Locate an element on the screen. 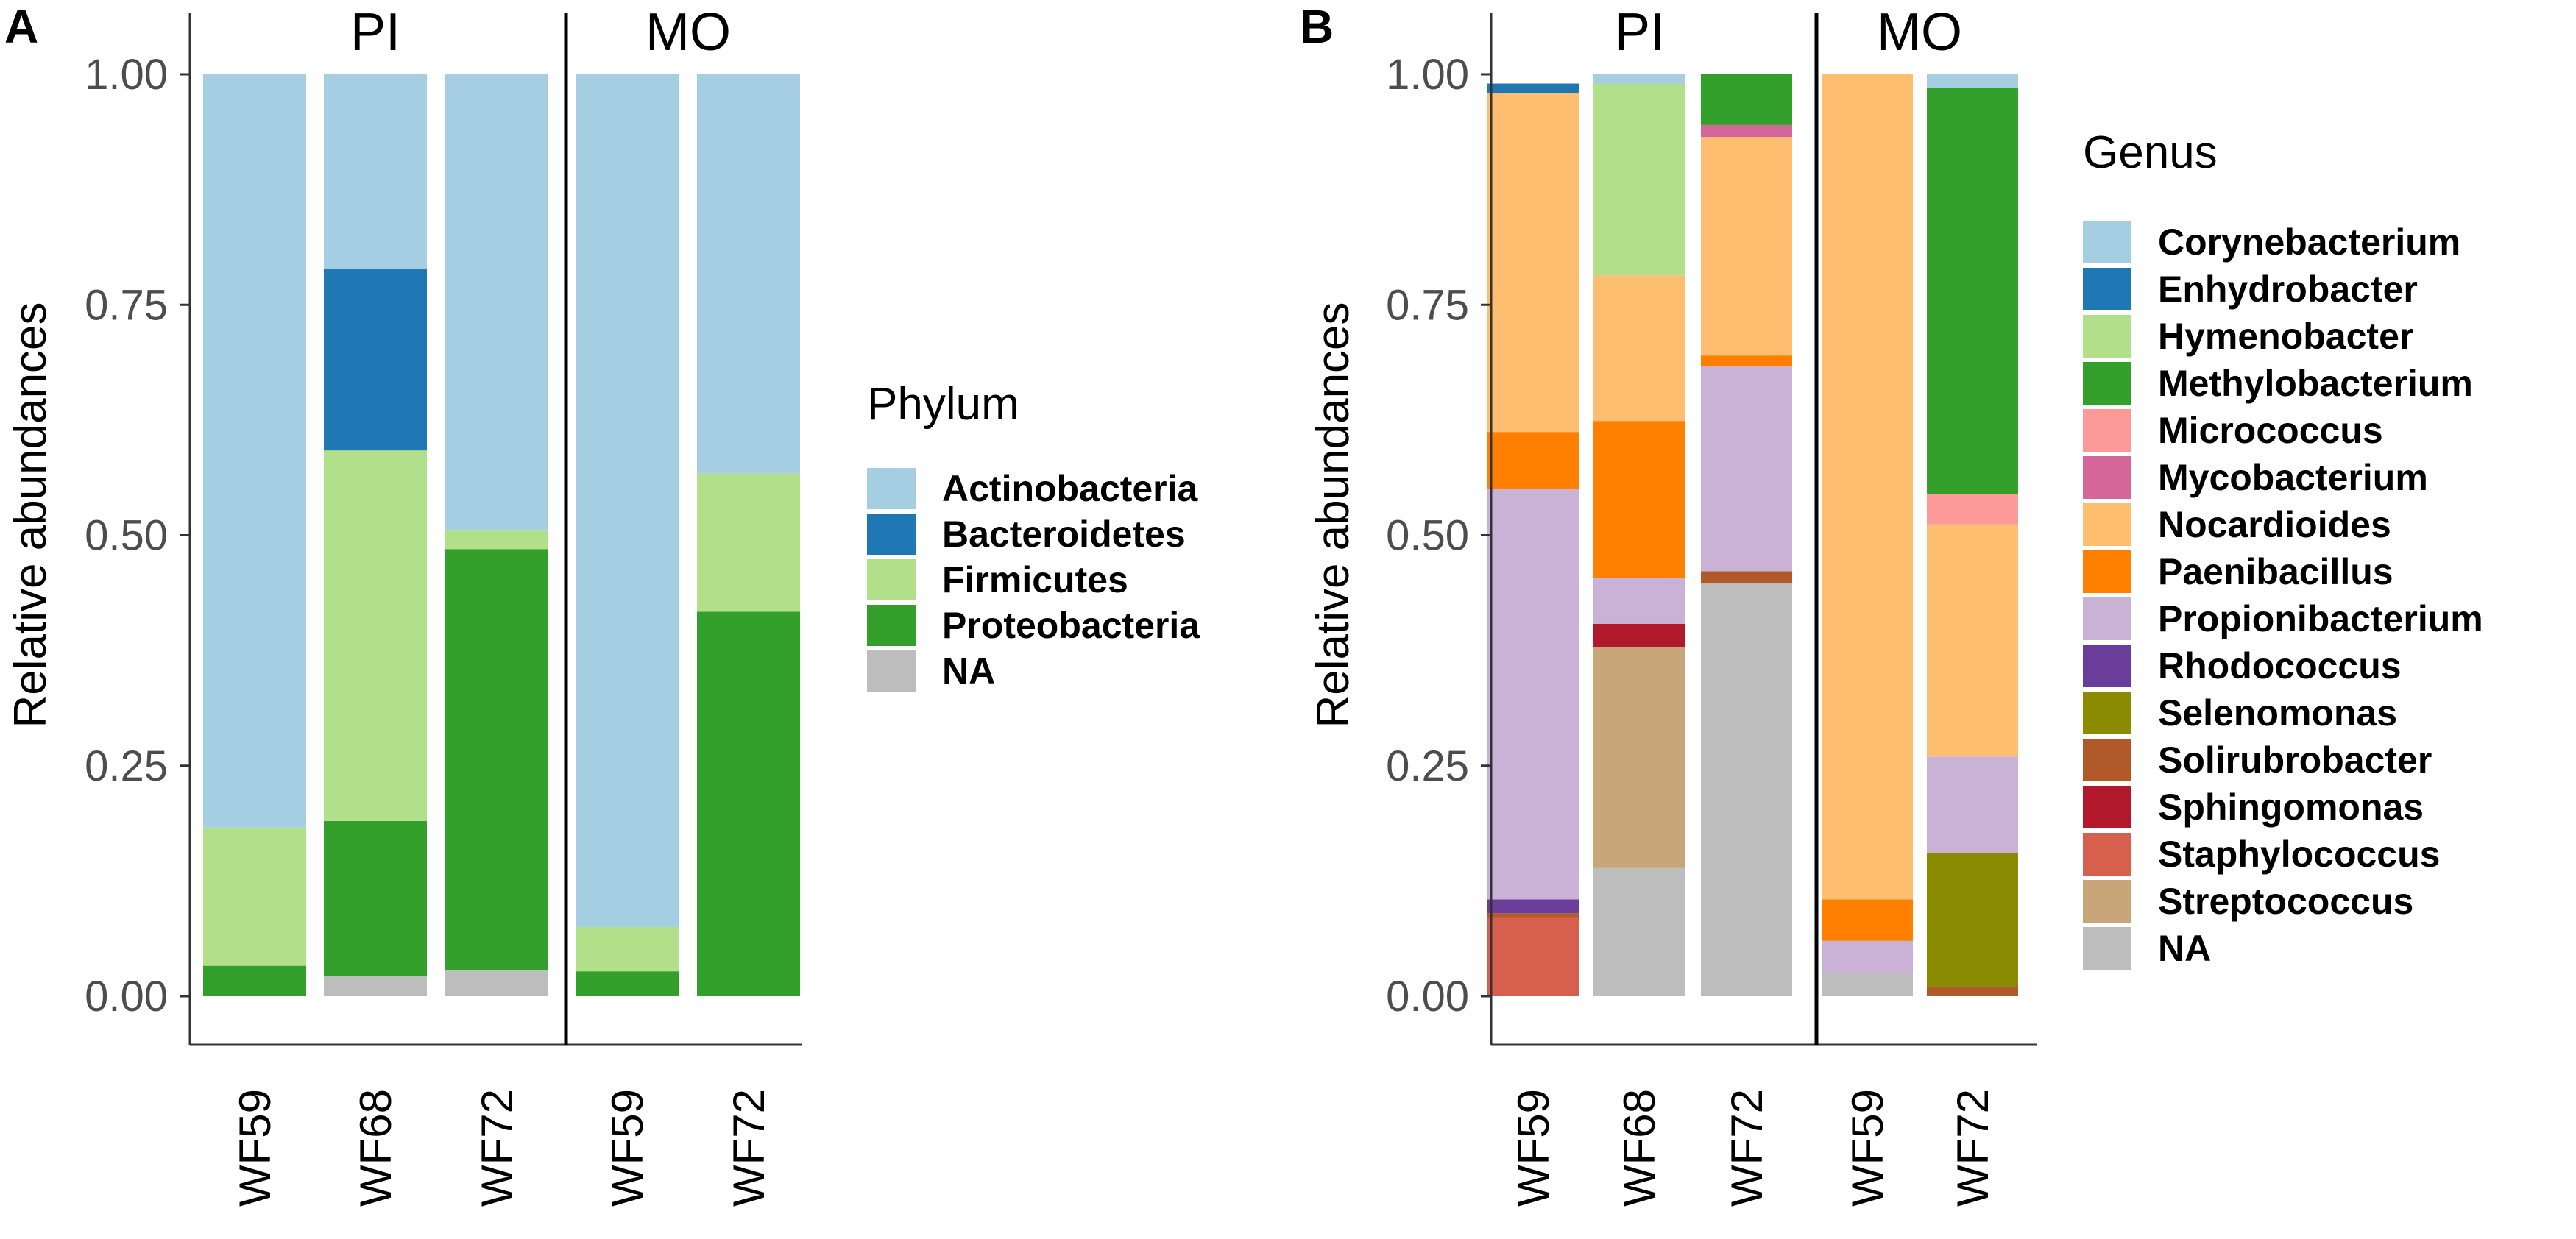  panel-b-legend-key-streptococcus is located at coordinates (2107, 901).